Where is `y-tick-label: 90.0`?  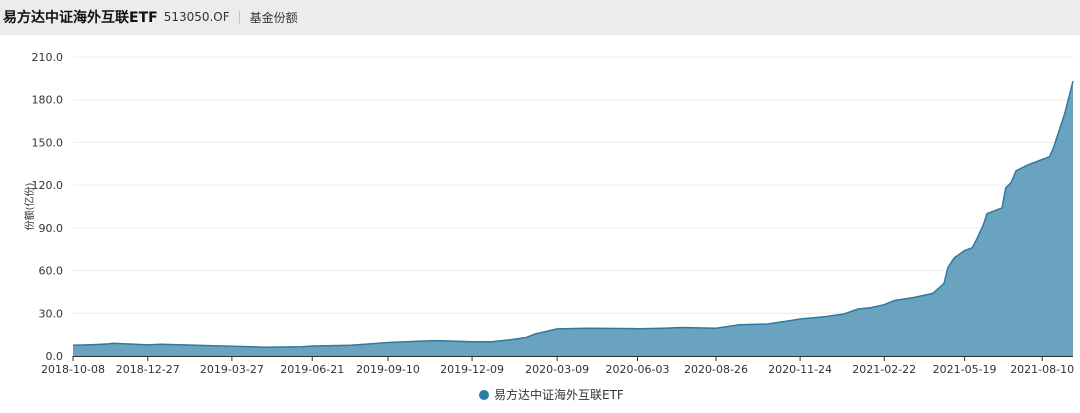
y-tick-label: 90.0 is located at coordinates (51, 228).